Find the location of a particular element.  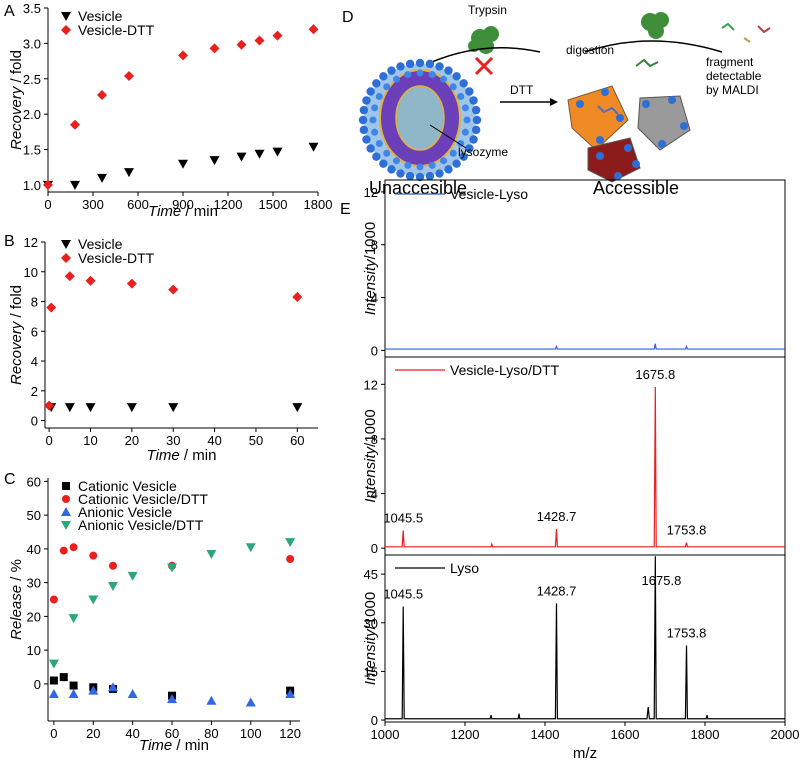

peak-label: 1753.8 is located at coordinates (687, 632).